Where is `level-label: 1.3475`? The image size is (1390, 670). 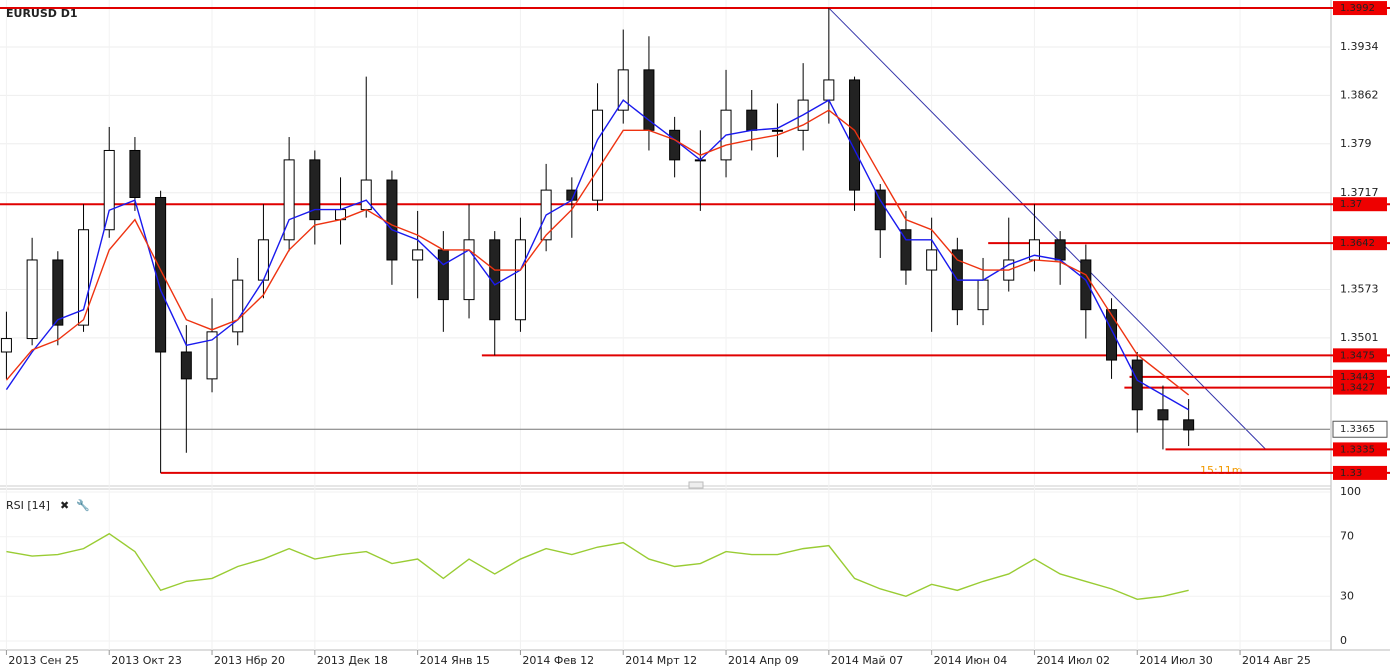 level-label: 1.3475 is located at coordinates (1357, 355).